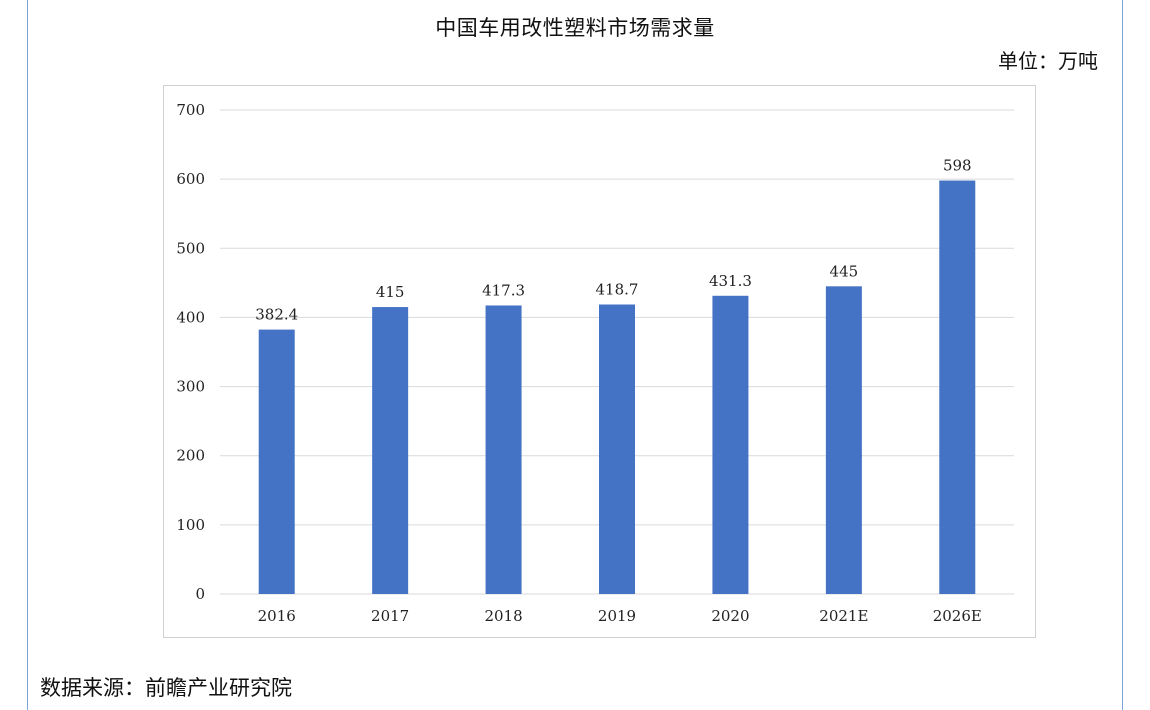 The width and height of the screenshot is (1150, 710). I want to click on data-label: 418.7, so click(617, 289).